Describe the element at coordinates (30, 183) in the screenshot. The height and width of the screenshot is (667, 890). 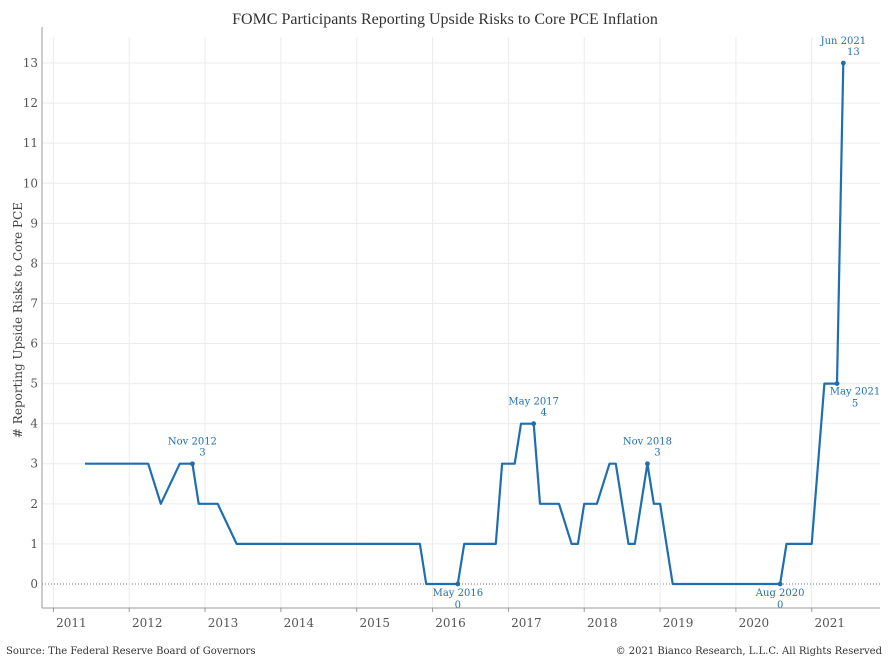
I see `y-tick-label: 10` at that location.